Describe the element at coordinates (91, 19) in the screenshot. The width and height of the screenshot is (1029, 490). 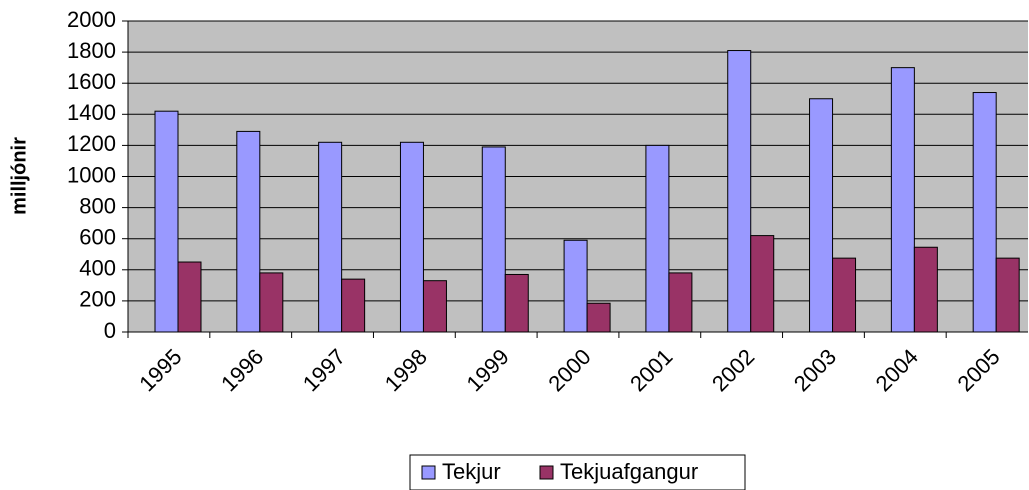
I see `y-tick-label: 2000` at that location.